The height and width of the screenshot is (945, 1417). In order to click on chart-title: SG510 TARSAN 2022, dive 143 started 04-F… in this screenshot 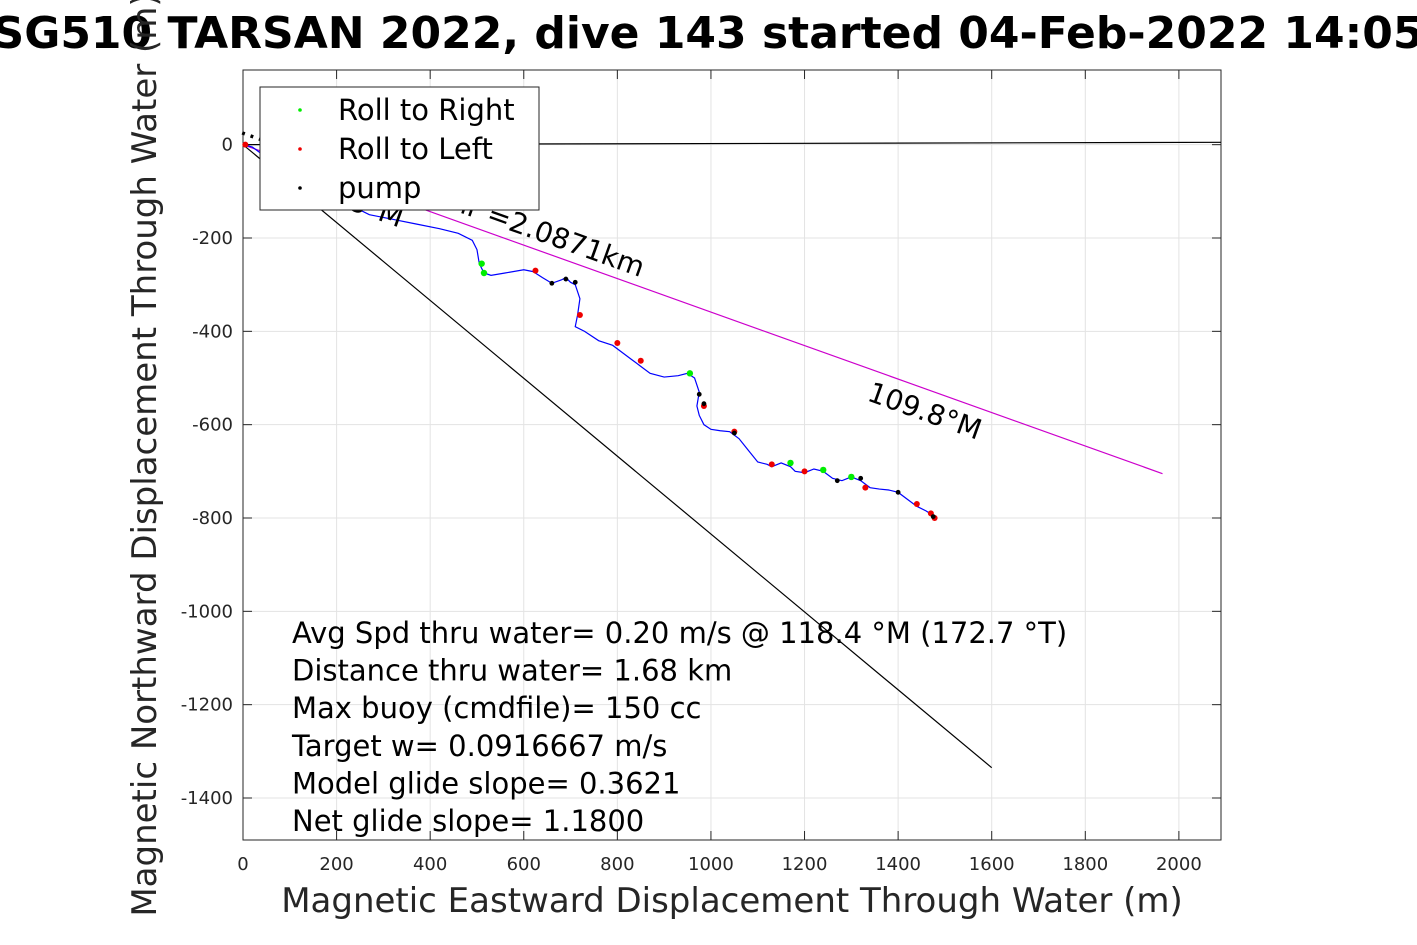, I will do `click(708, 33)`.